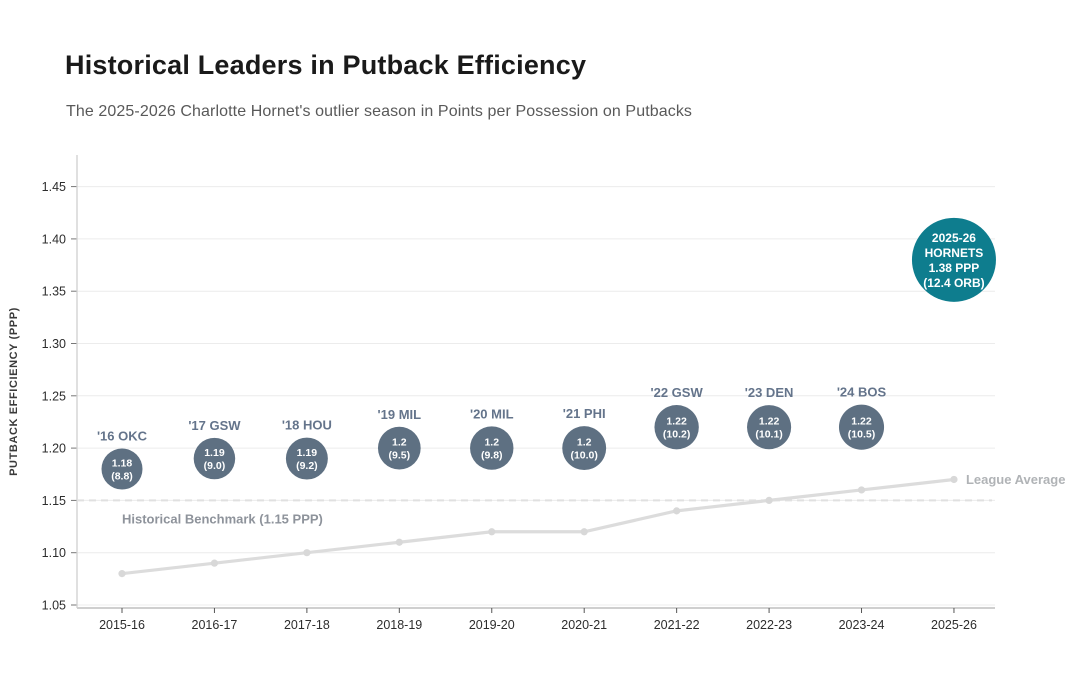 The width and height of the screenshot is (1080, 675). I want to click on y-tick-label-1.25: 1.25, so click(54, 396).